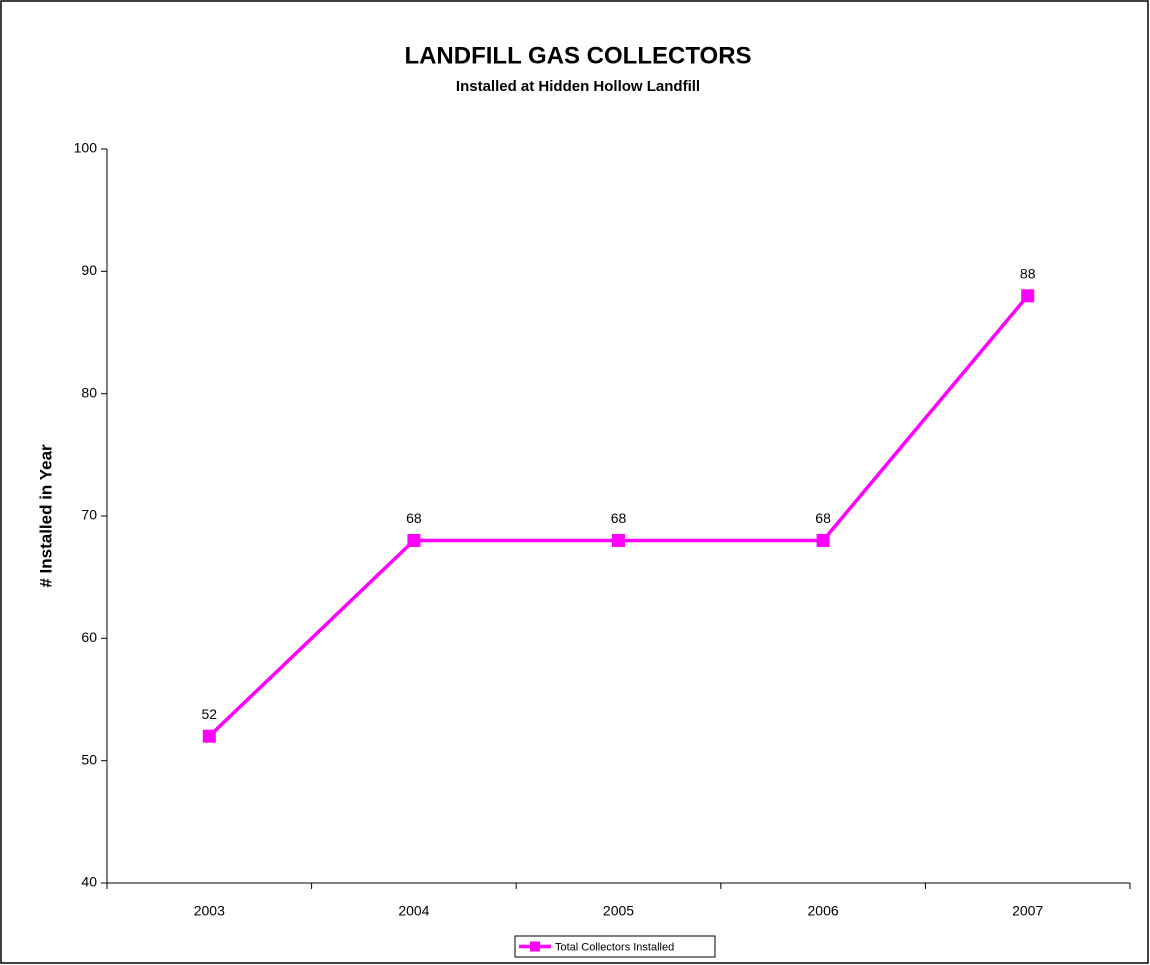 The image size is (1150, 965). I want to click on y-tick-label: 80, so click(89, 392).